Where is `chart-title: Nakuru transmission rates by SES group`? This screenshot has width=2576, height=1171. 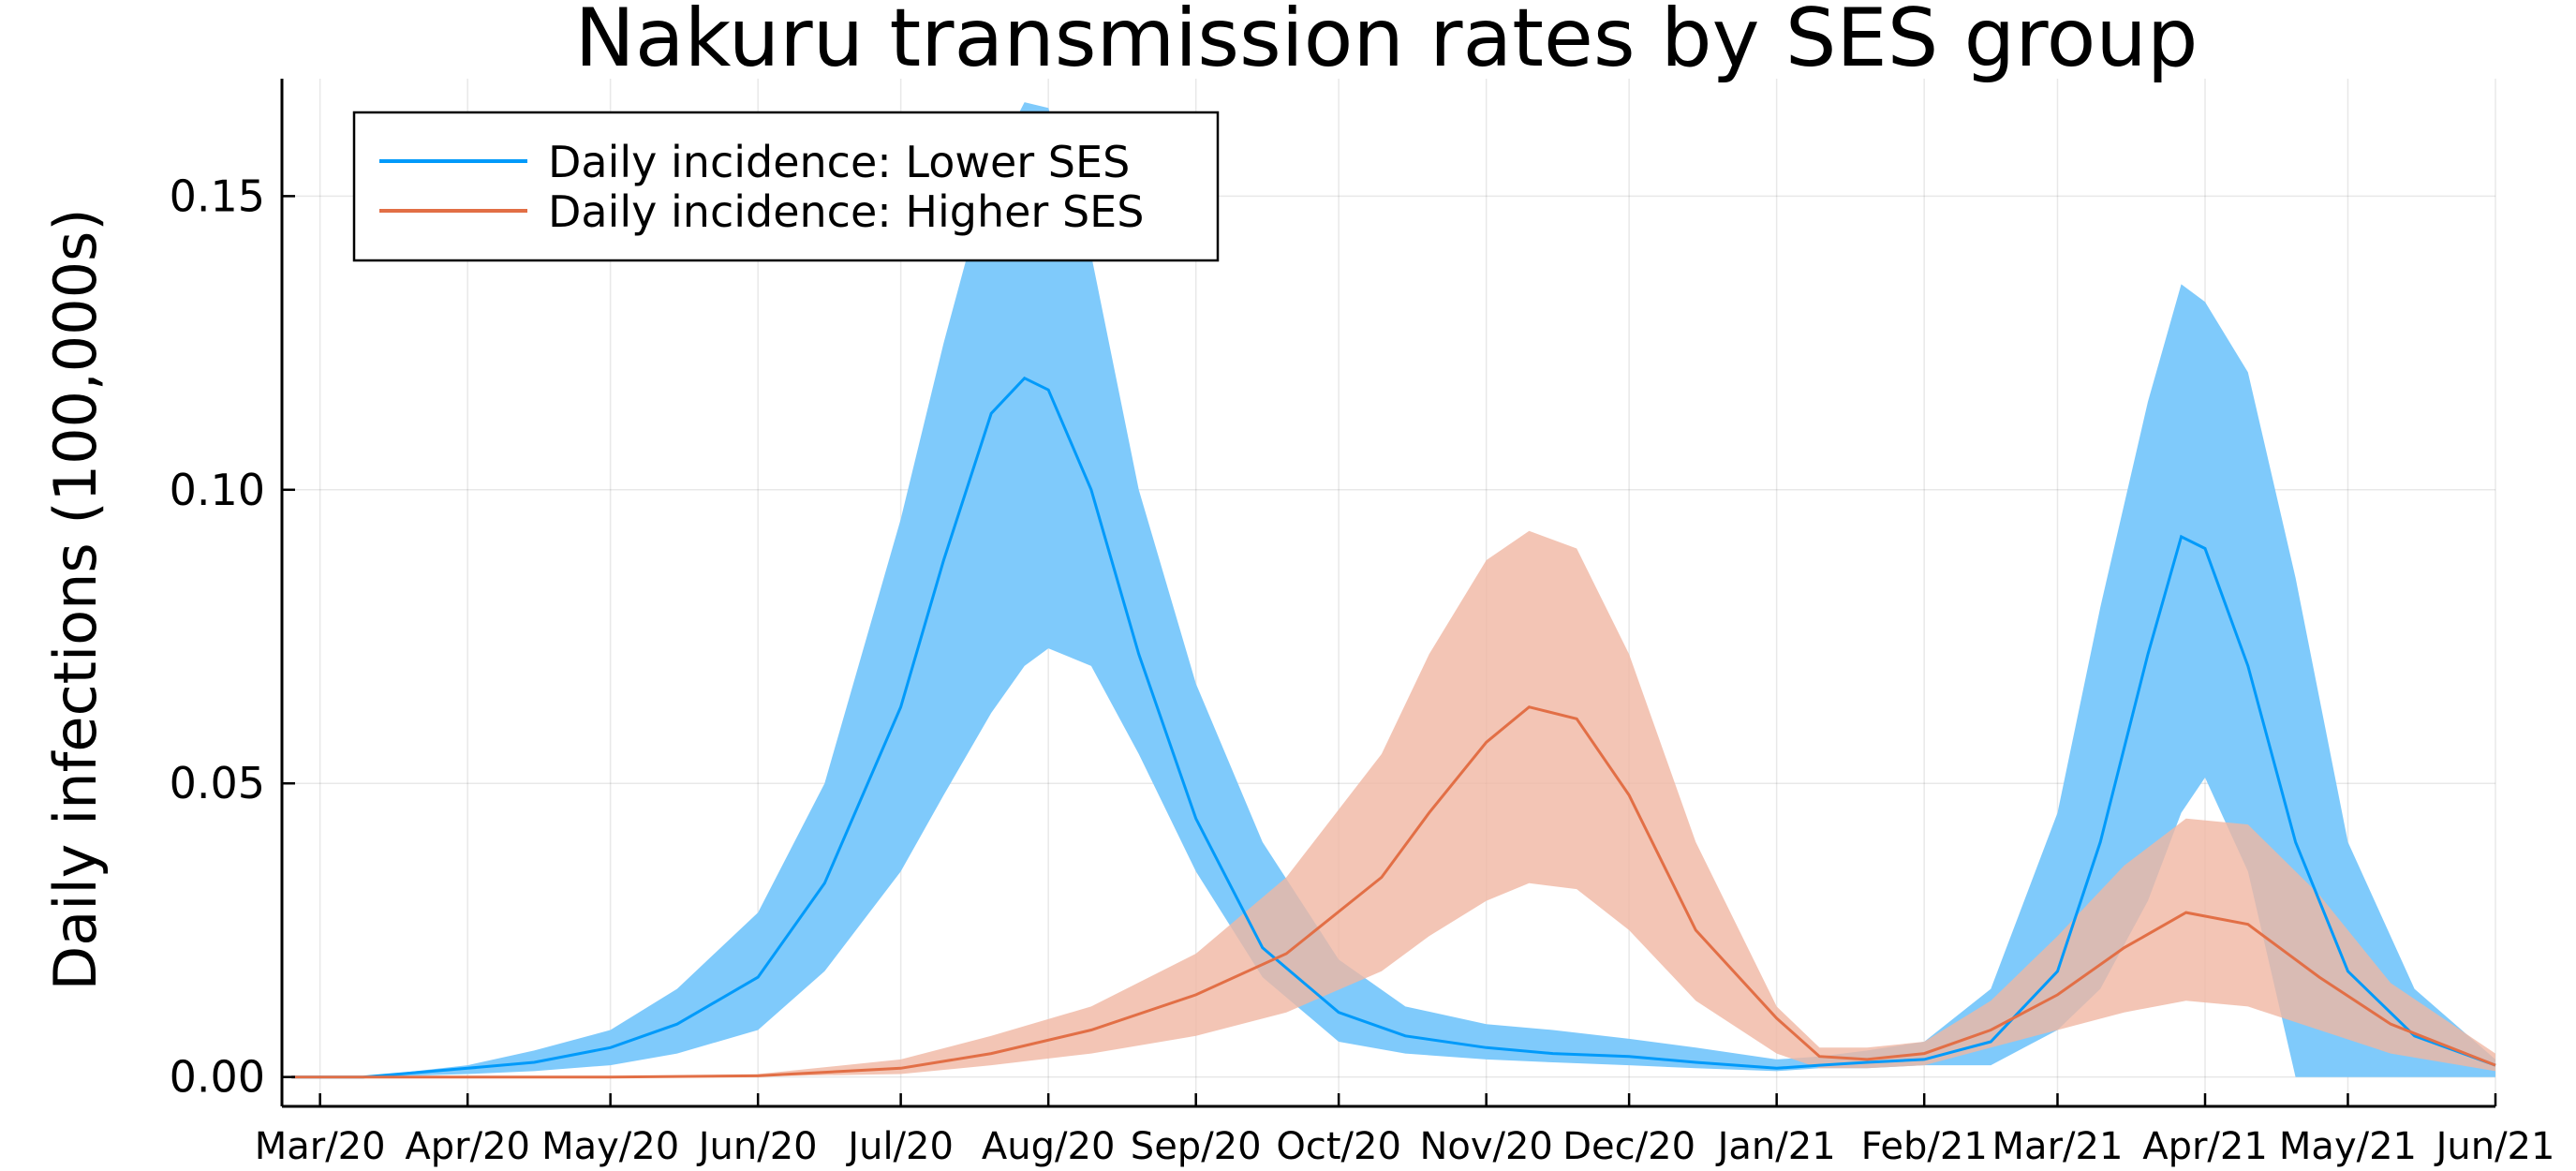 chart-title: Nakuru transmission rates by SES group is located at coordinates (1387, 42).